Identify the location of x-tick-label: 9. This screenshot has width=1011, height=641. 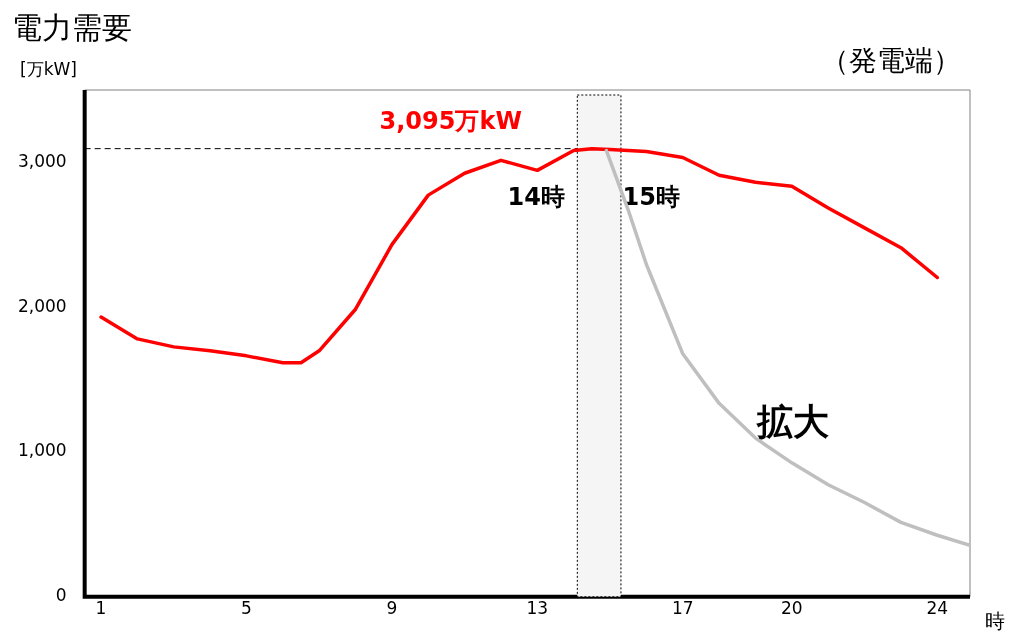
(392, 608).